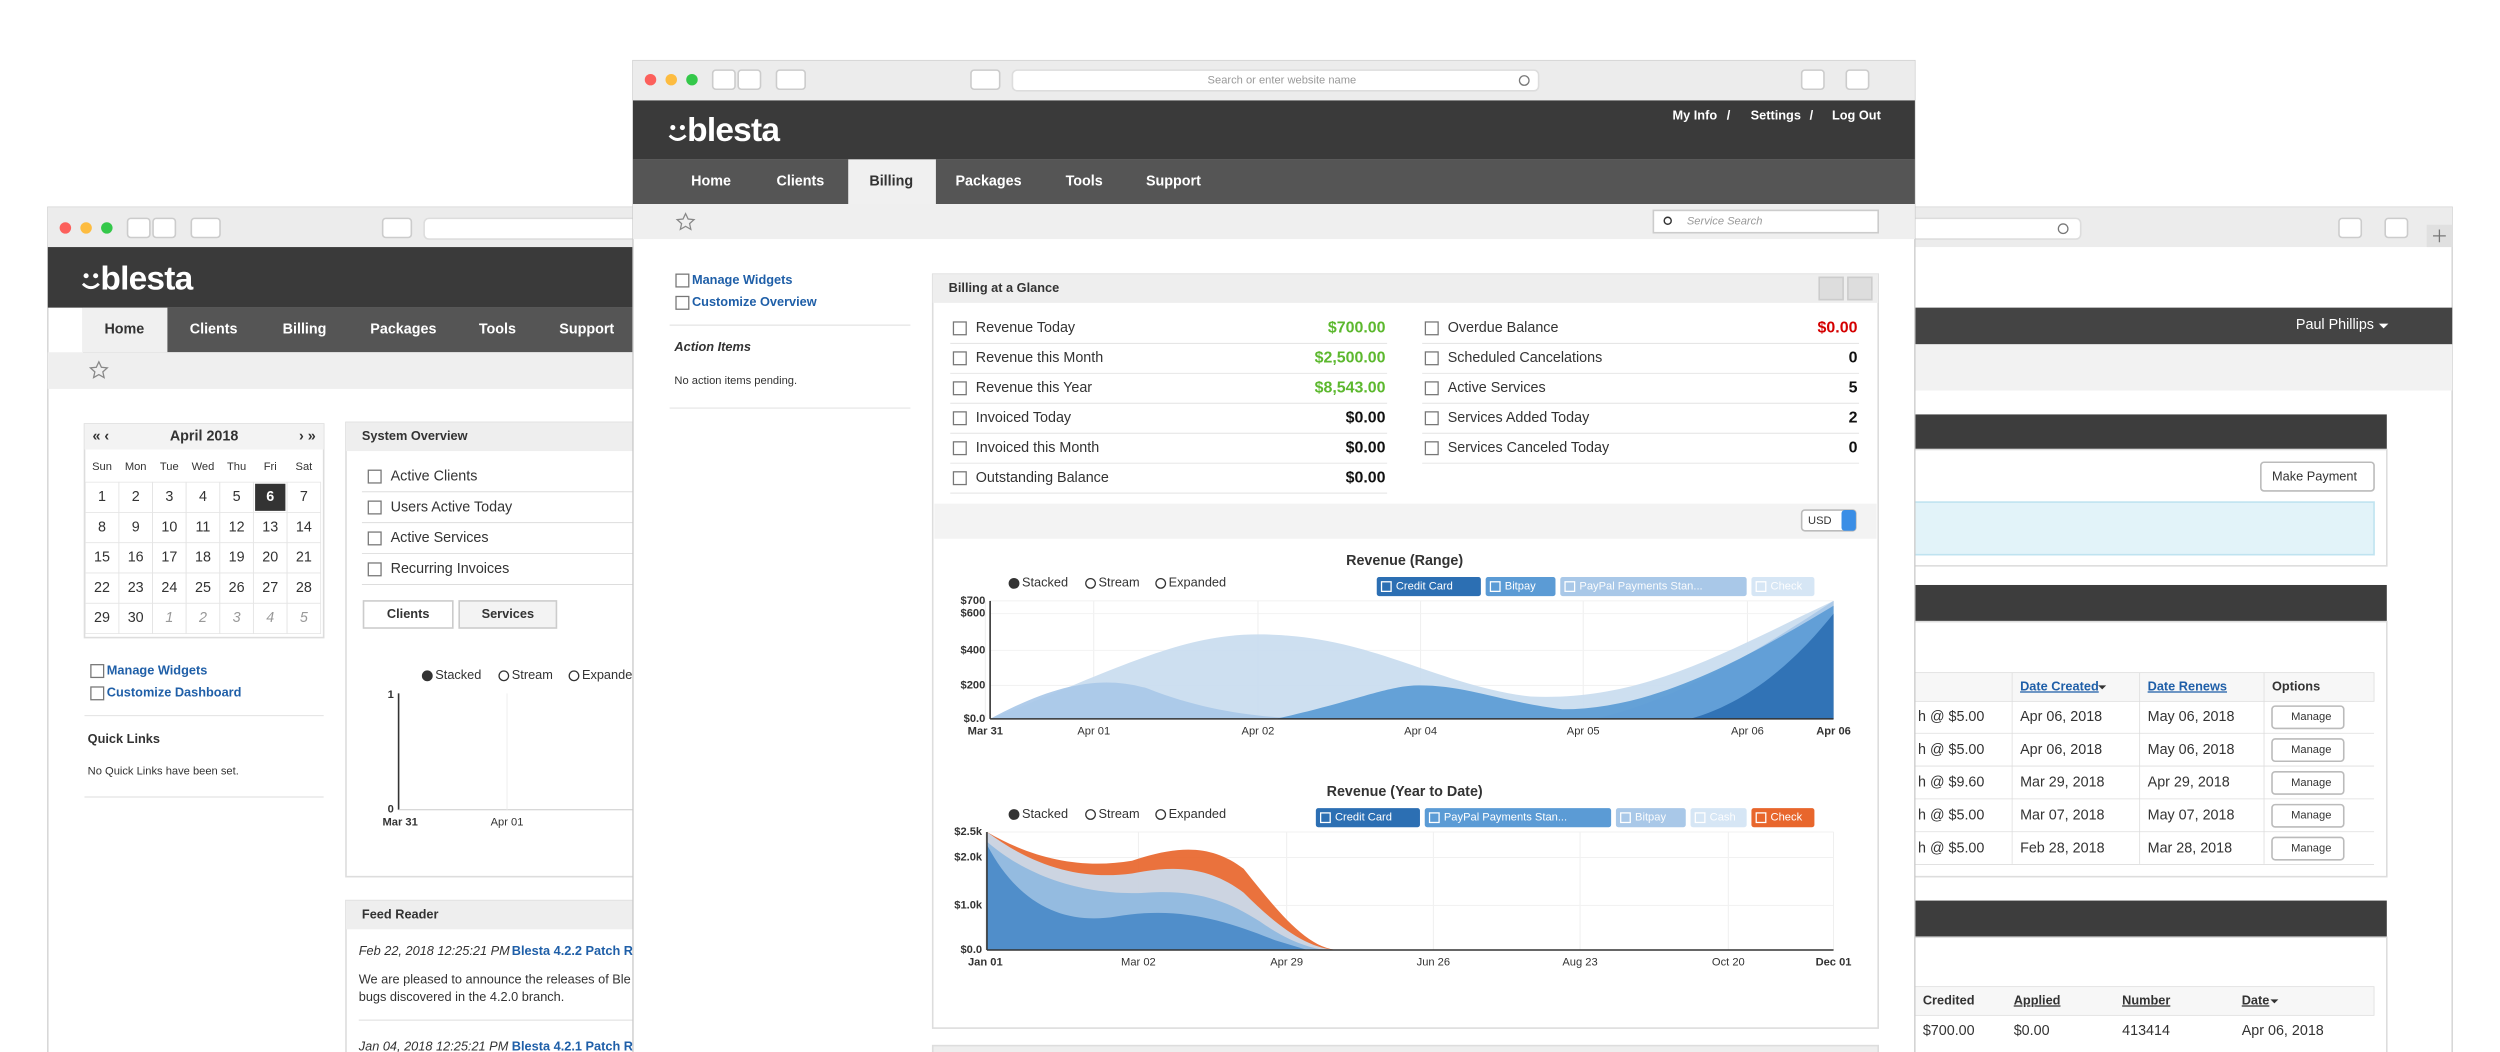 Image resolution: width=2500 pixels, height=1052 pixels. I want to click on calendar-day: 25, so click(203, 588).